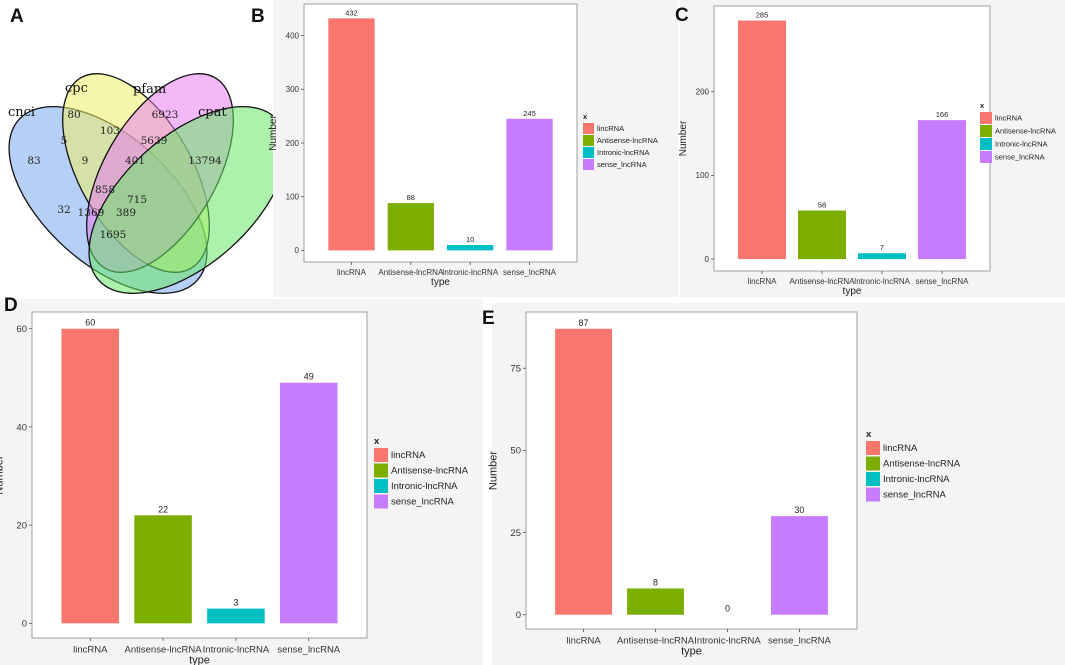 Image resolution: width=1065 pixels, height=665 pixels. Describe the element at coordinates (105, 190) in the screenshot. I see `venn-region-all: 858` at that location.